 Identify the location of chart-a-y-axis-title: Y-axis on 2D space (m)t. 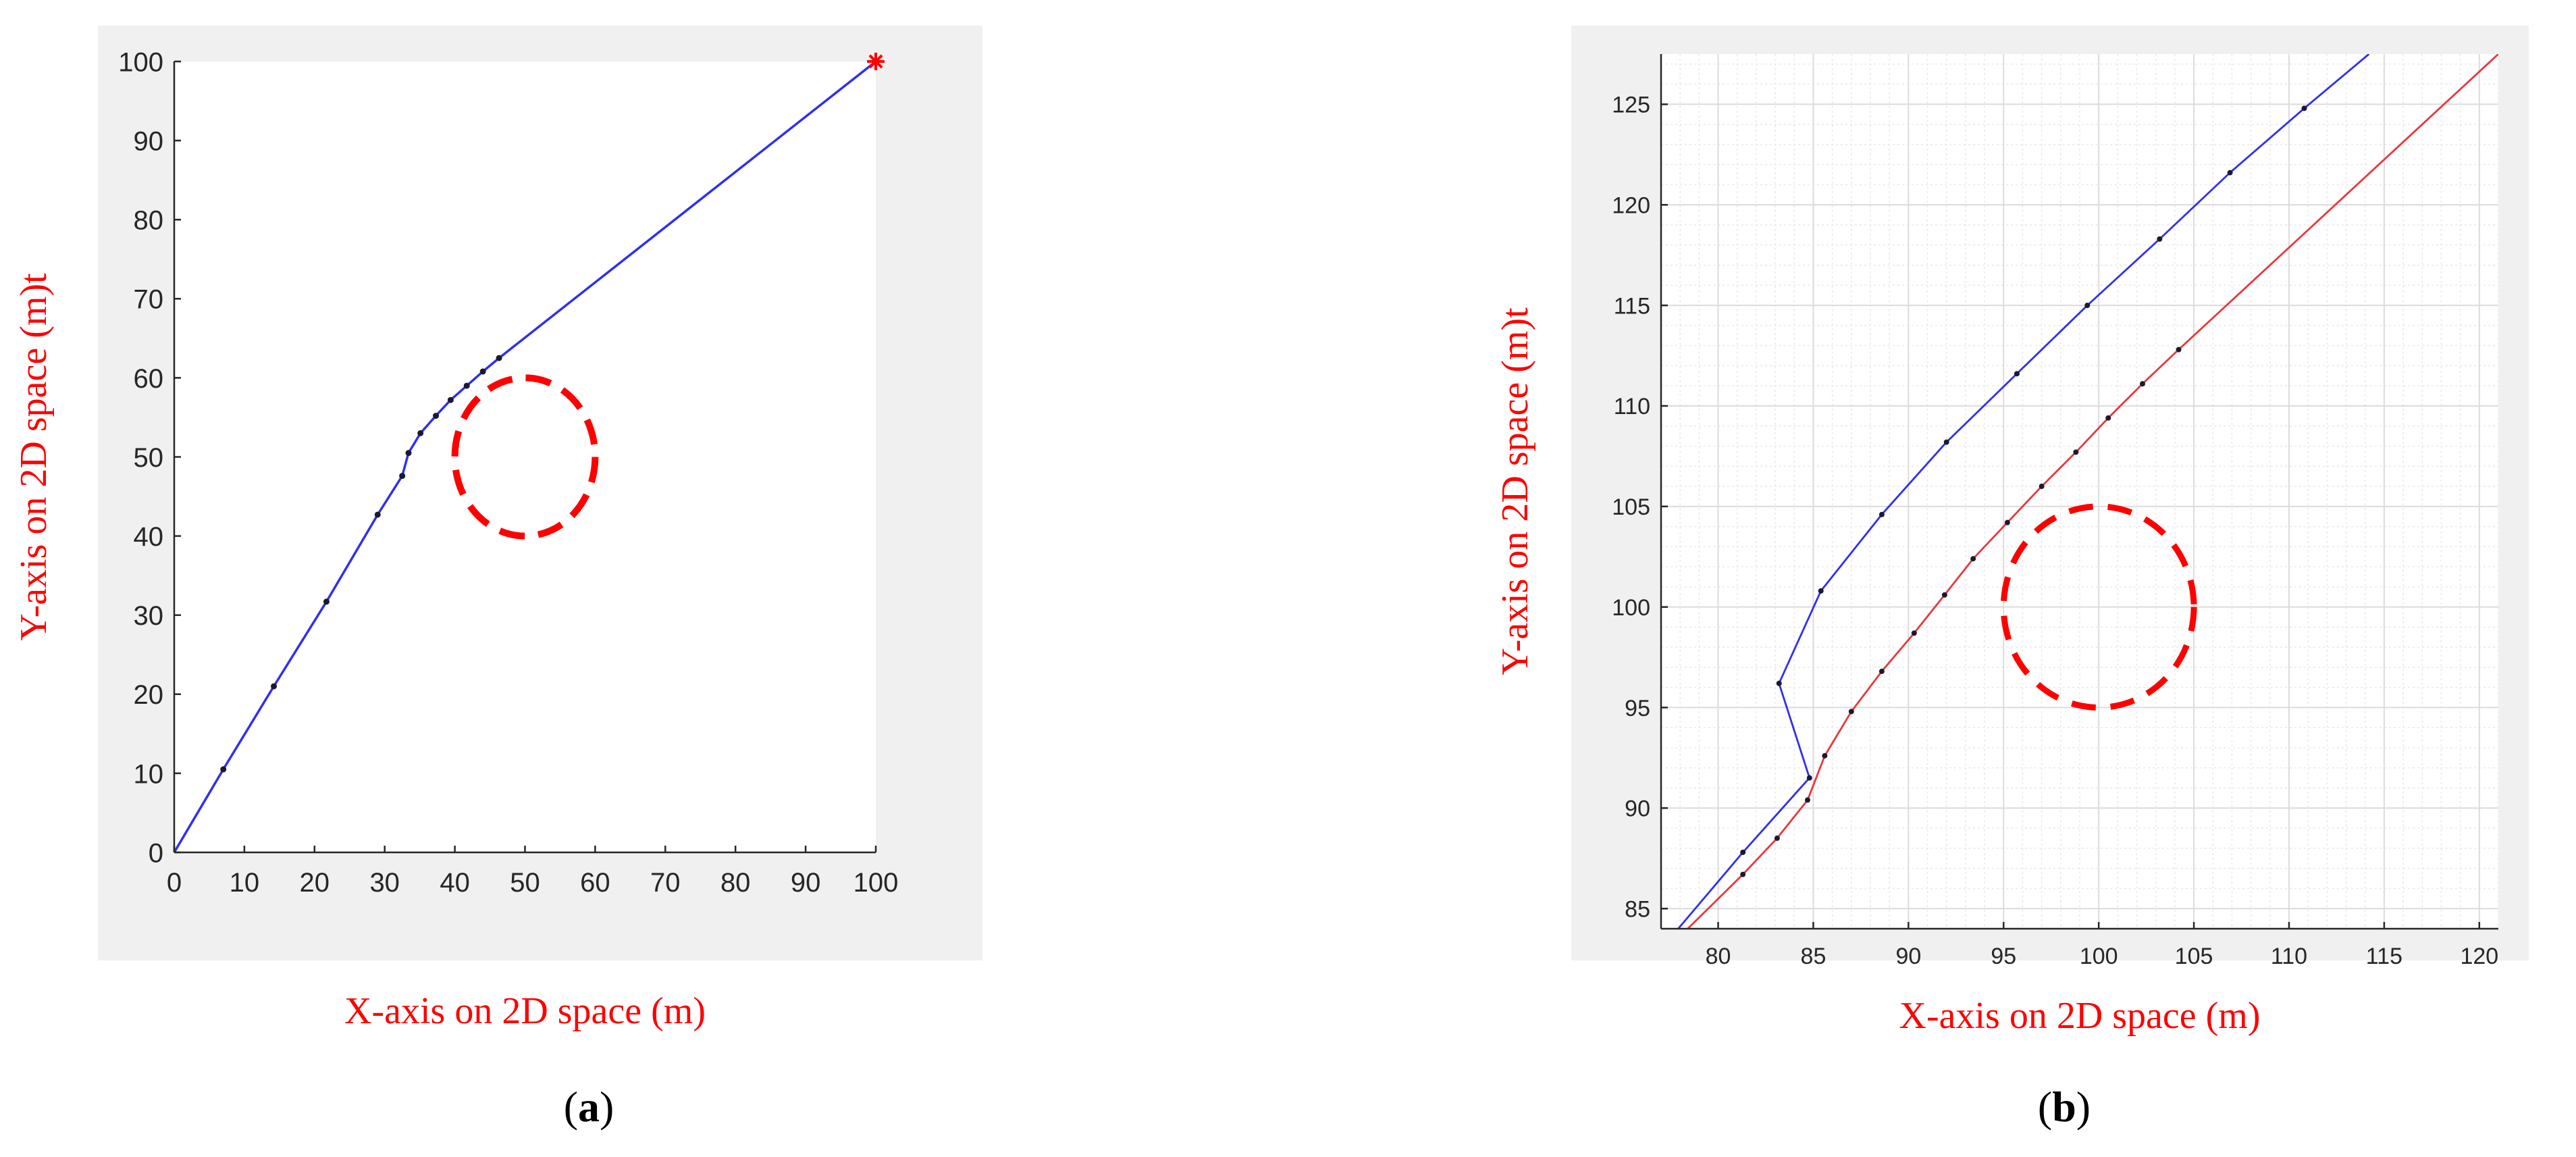
(34, 457).